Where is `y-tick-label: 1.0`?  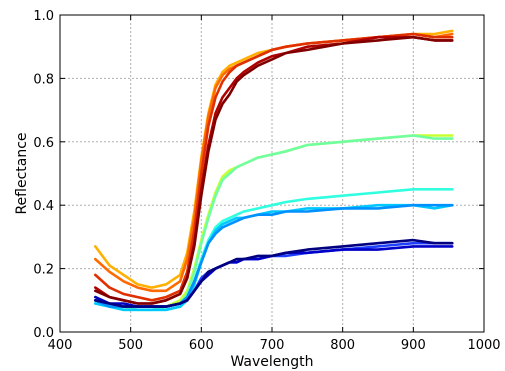
y-tick-label: 1.0 is located at coordinates (43, 16).